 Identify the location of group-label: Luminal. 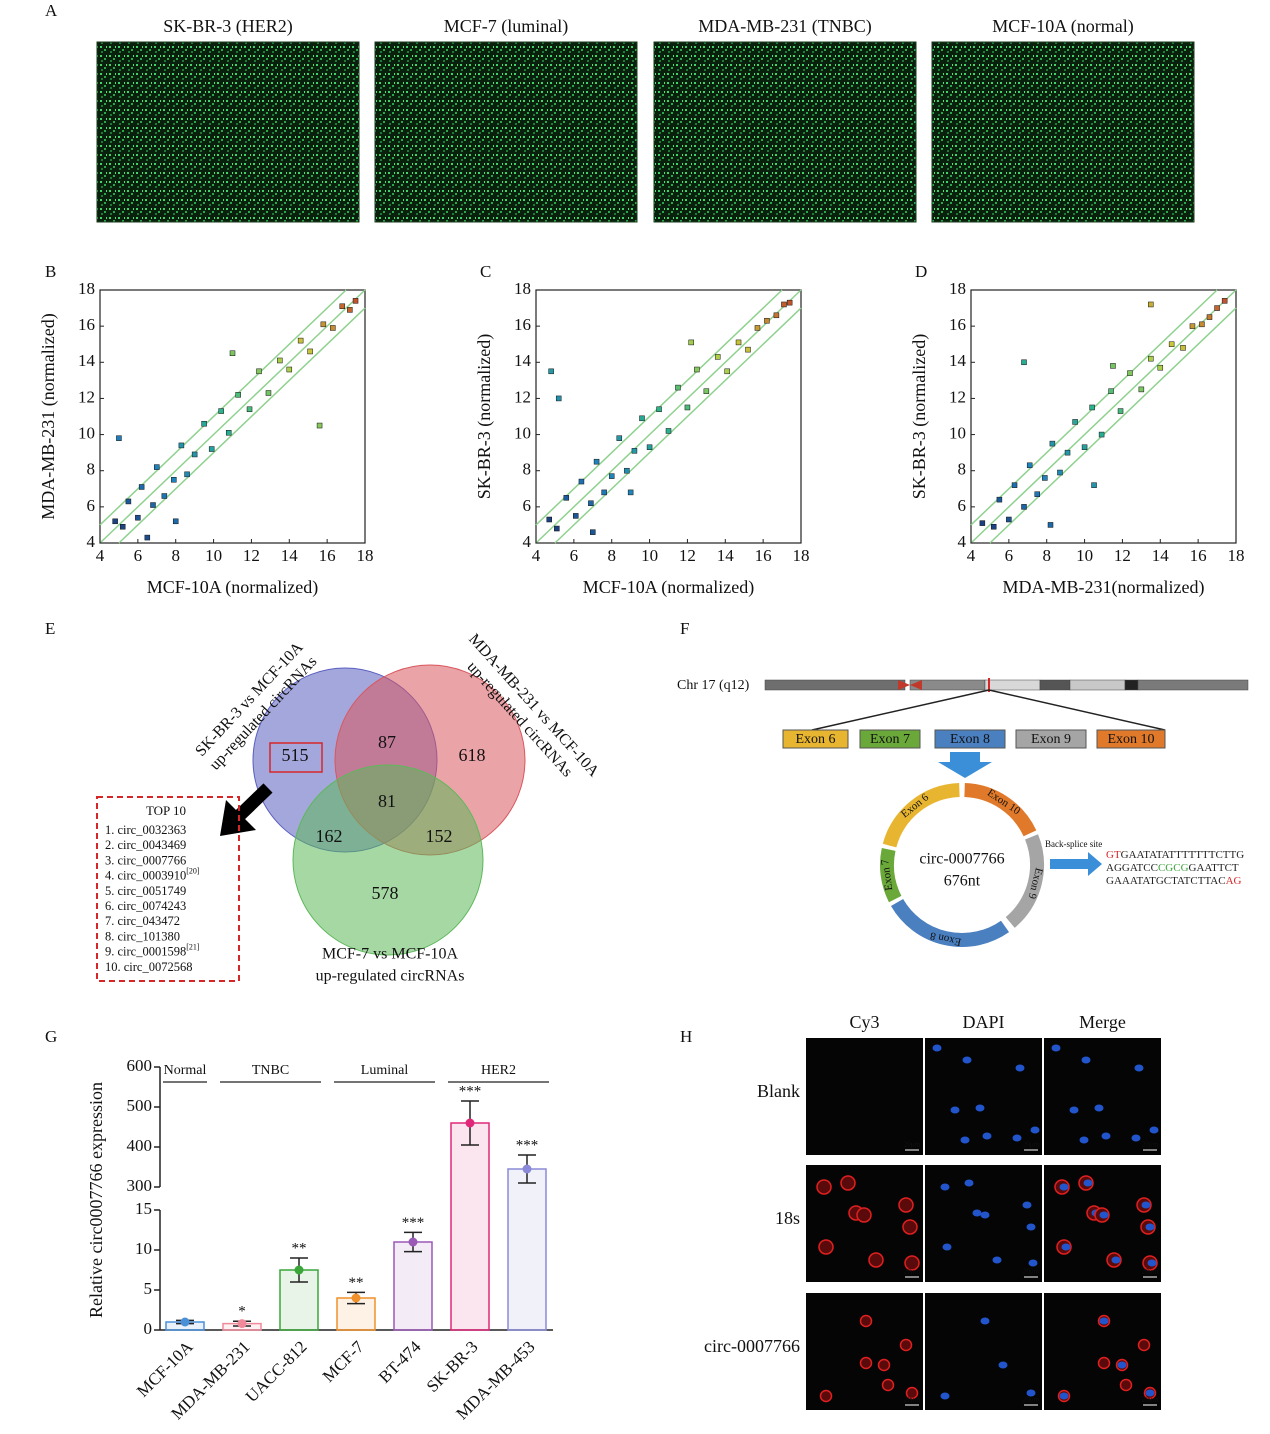
(385, 1070).